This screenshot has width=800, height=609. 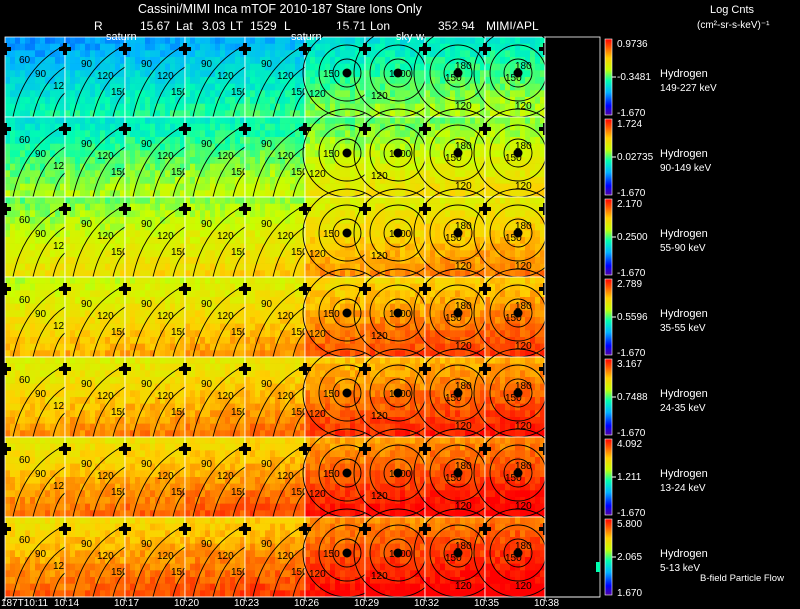 I want to click on contour-label: 90, so click(x=207, y=224).